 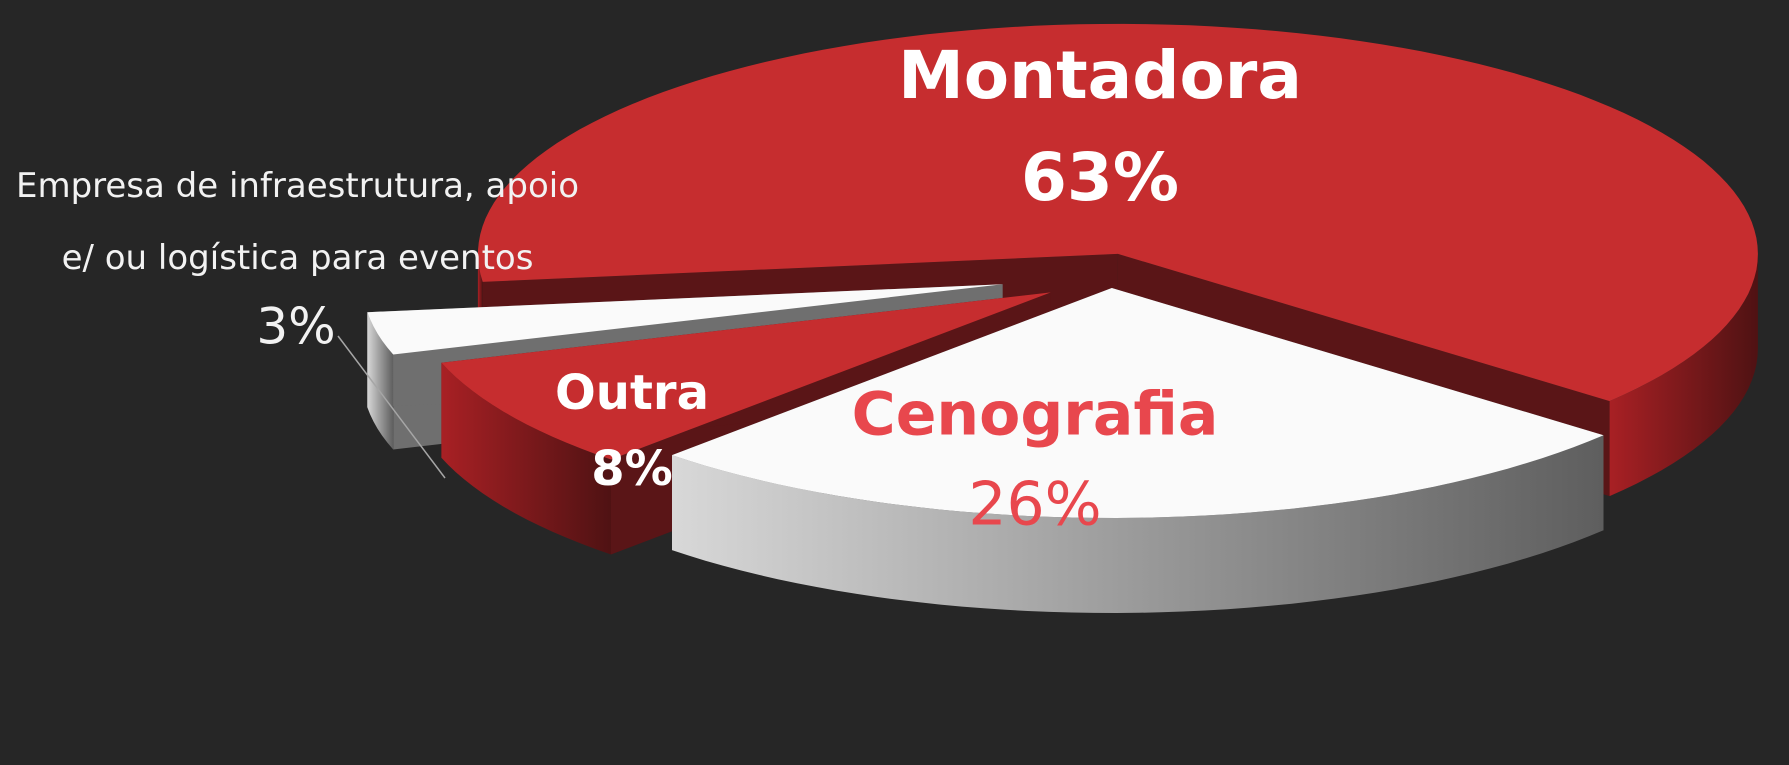 I want to click on slice-value-label: 26%, so click(x=1034, y=505).